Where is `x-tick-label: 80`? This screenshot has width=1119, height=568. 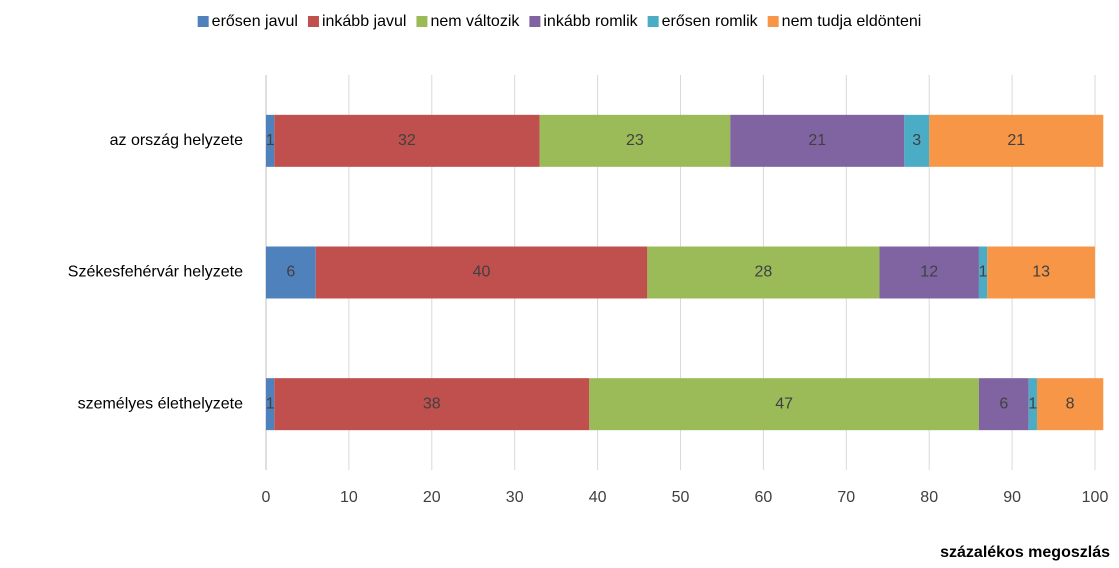 x-tick-label: 80 is located at coordinates (929, 497).